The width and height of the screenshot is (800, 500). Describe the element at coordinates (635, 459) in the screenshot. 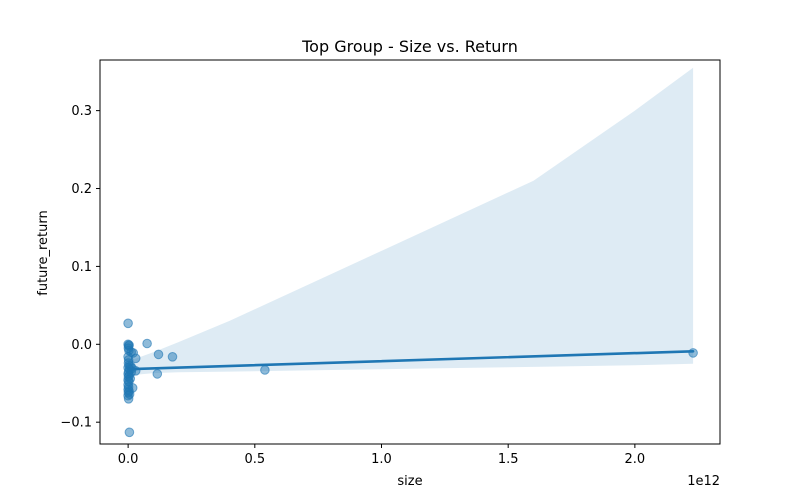

I see `x-tick-label: 2.0` at that location.